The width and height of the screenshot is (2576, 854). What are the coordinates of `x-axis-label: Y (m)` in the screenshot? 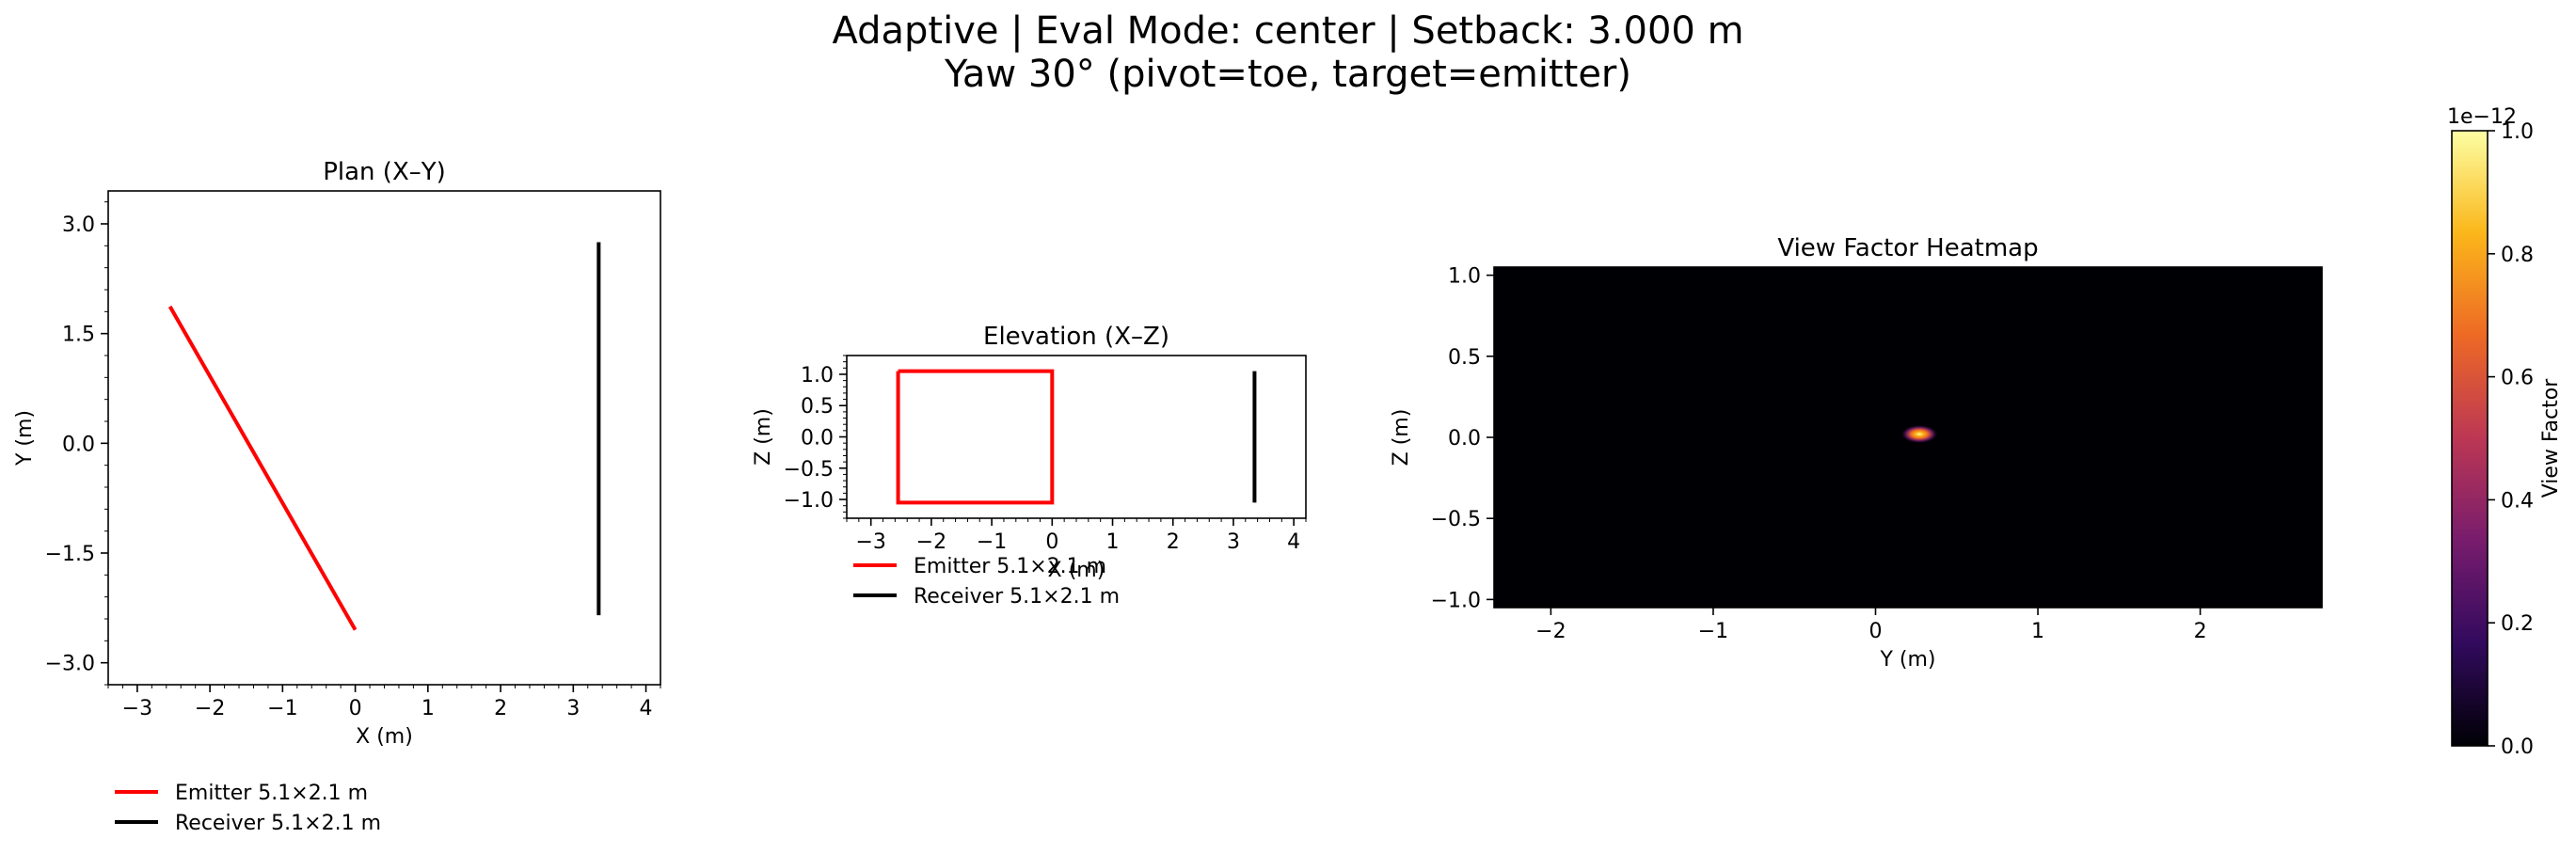 It's located at (1907, 660).